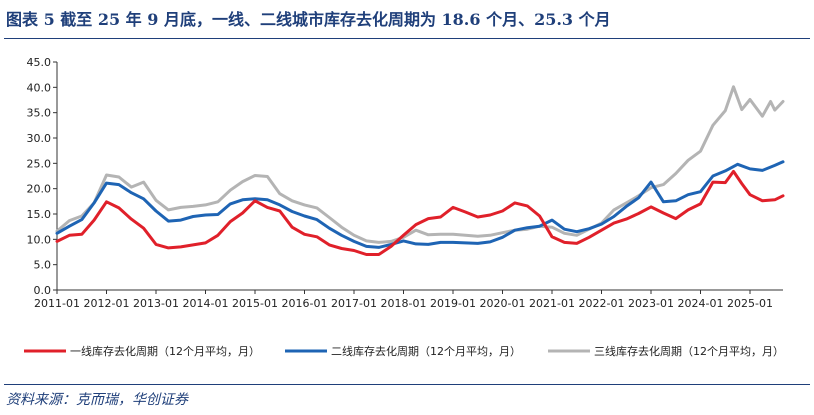  Describe the element at coordinates (39, 87) in the screenshot. I see `y-tick-label: 40.0` at that location.